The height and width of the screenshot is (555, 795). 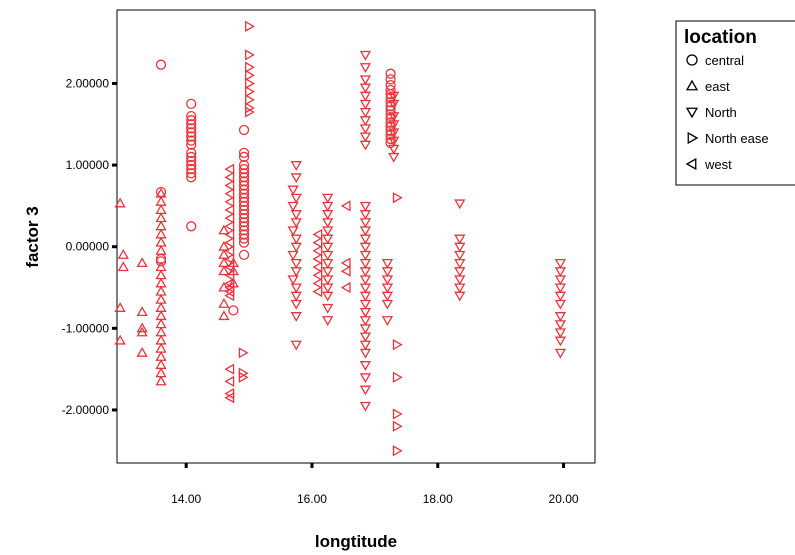 What do you see at coordinates (724, 60) in the screenshot?
I see `legend-label: central` at bounding box center [724, 60].